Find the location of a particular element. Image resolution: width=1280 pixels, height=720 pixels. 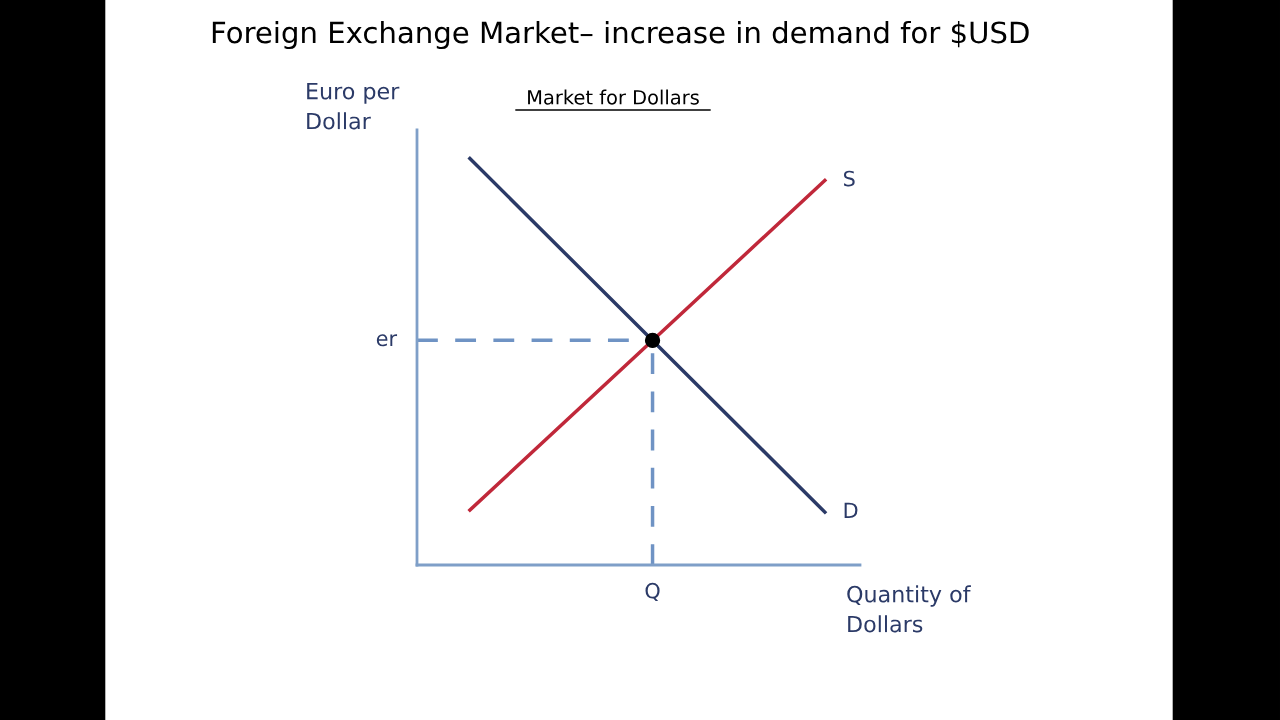

text: Q is located at coordinates (652, 591).